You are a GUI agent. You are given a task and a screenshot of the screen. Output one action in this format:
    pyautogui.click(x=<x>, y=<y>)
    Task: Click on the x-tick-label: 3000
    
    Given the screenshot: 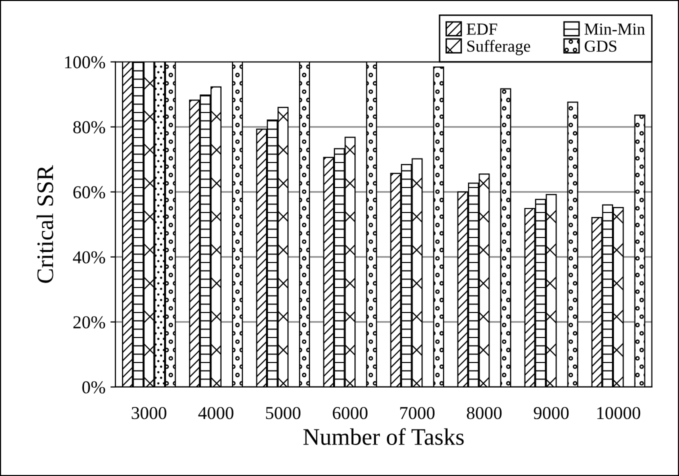 What is the action you would take?
    pyautogui.click(x=149, y=413)
    